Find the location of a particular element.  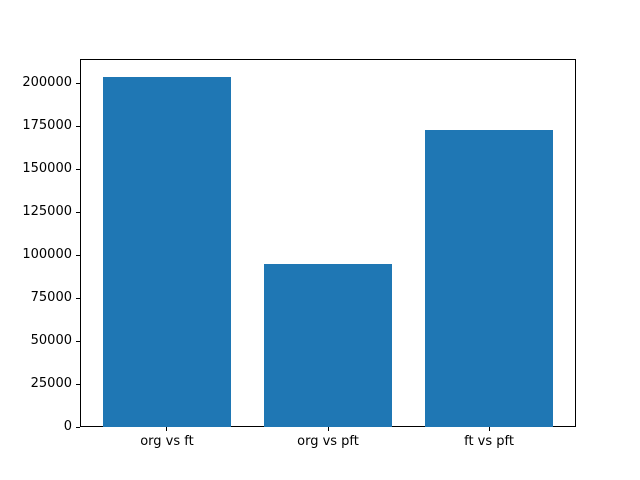

y-tick-label: 75000 is located at coordinates (51, 298).